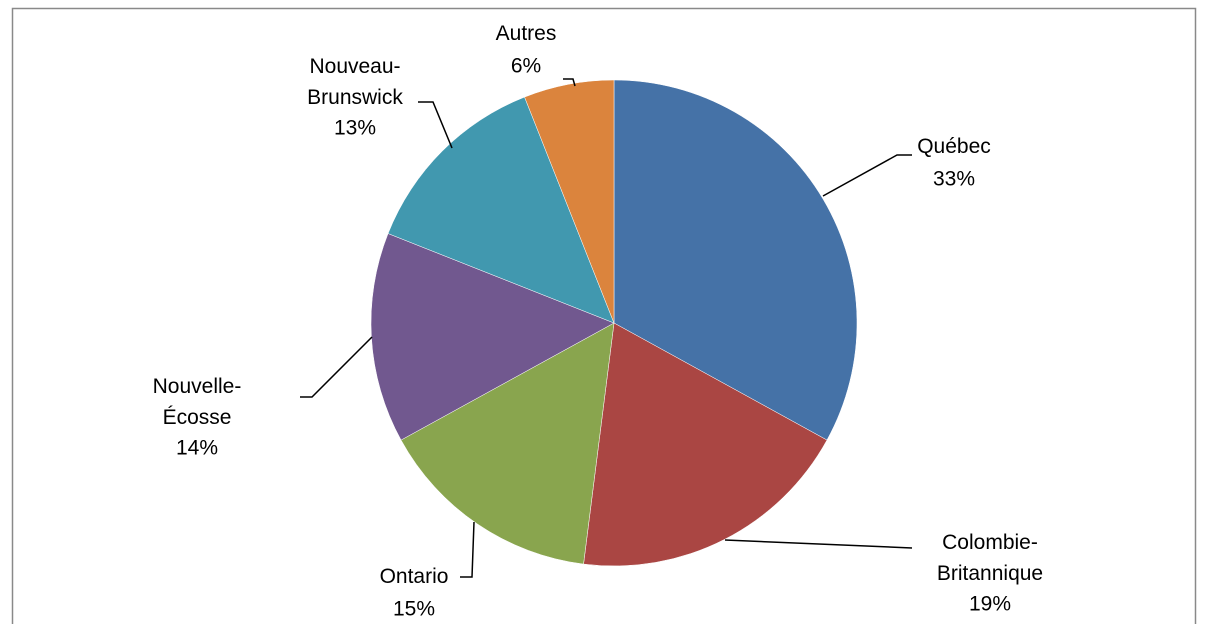  What do you see at coordinates (526, 66) in the screenshot?
I see `value-label: 6%` at bounding box center [526, 66].